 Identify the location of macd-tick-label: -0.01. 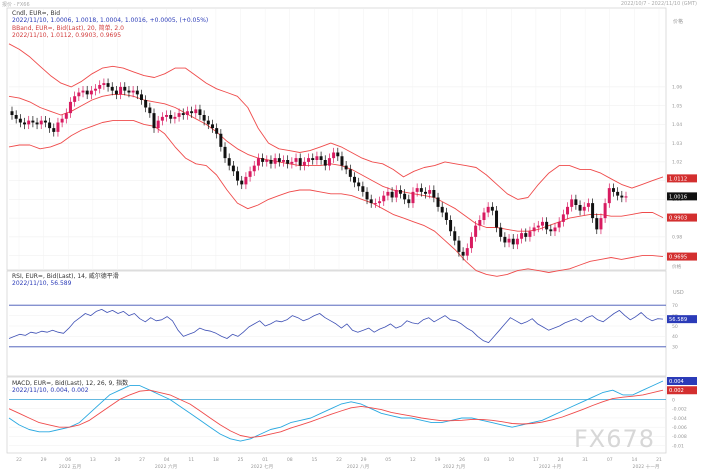
(678, 446).